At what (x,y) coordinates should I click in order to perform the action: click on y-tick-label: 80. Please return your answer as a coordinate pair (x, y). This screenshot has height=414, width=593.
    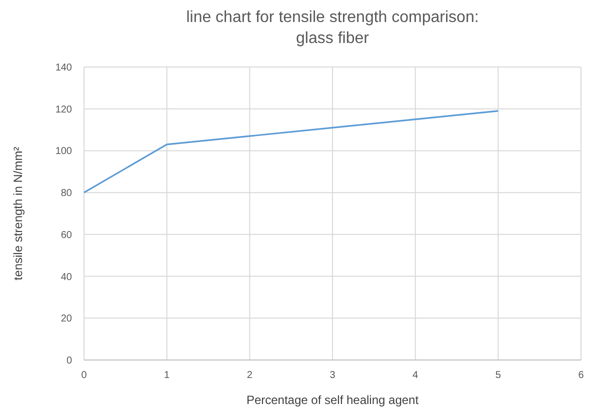
    Looking at the image, I should click on (66, 194).